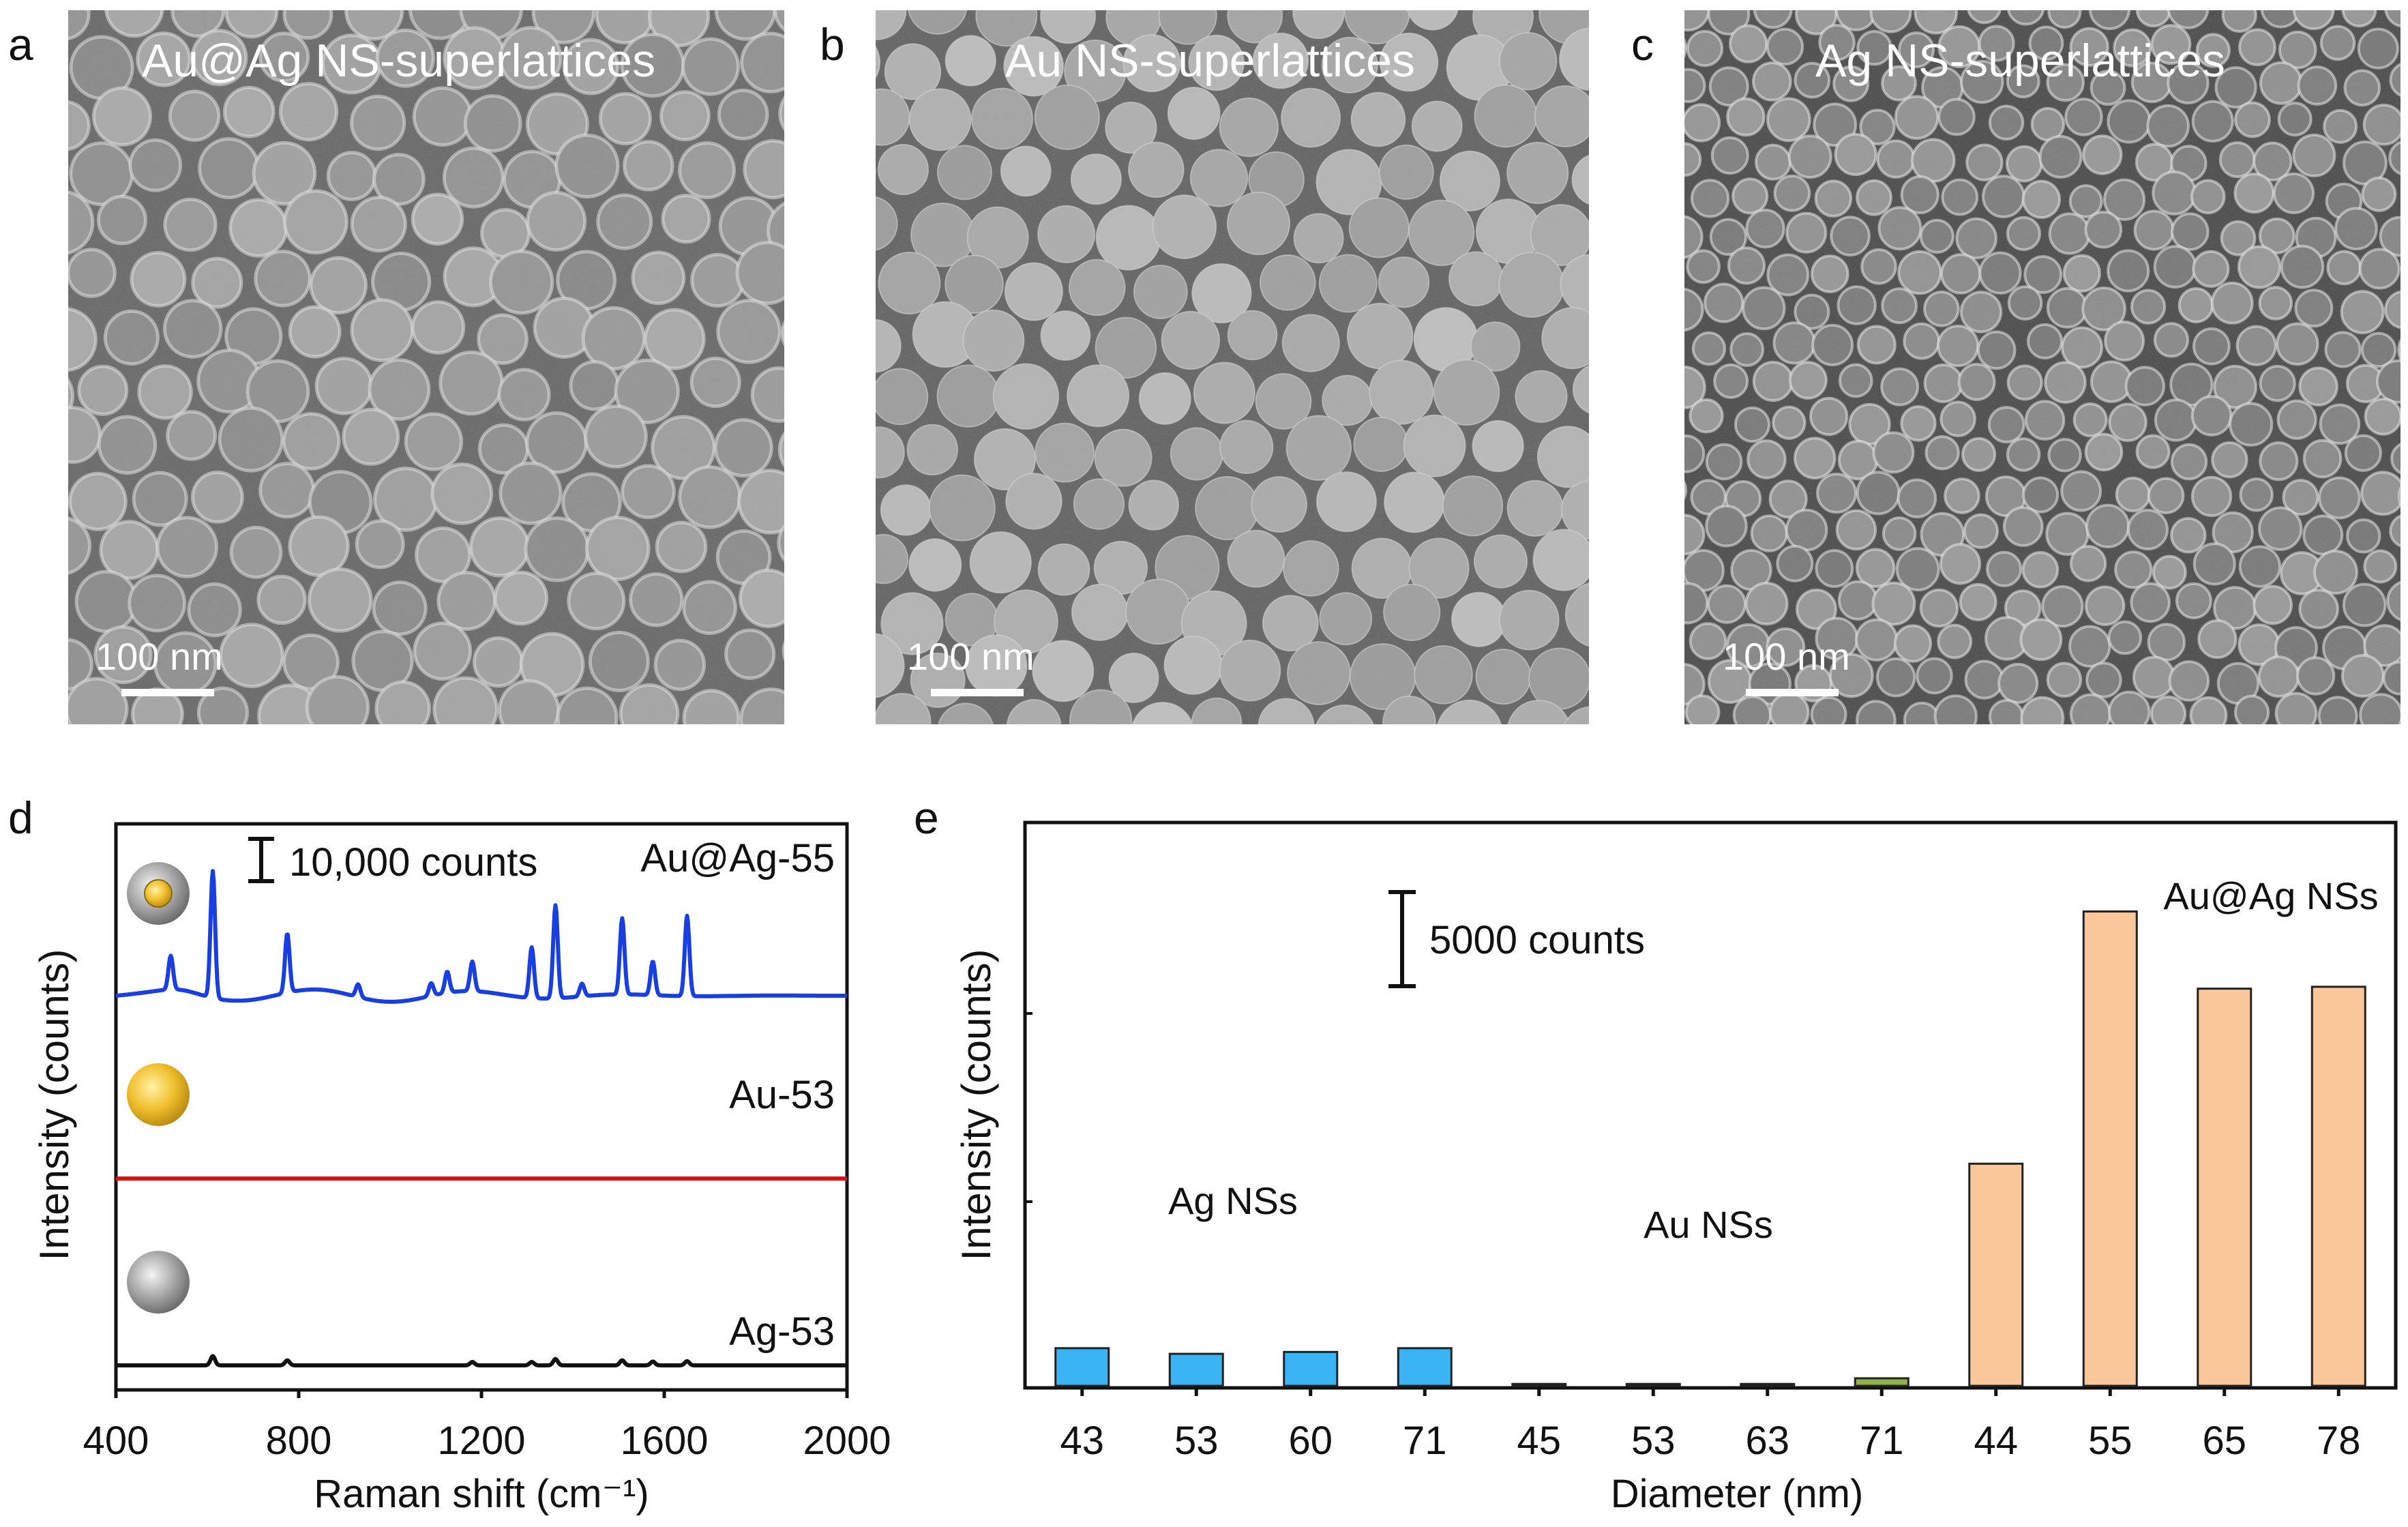 The width and height of the screenshot is (2408, 1527). Describe the element at coordinates (481, 1441) in the screenshot. I see `raman-x-tick-label: 1200` at that location.